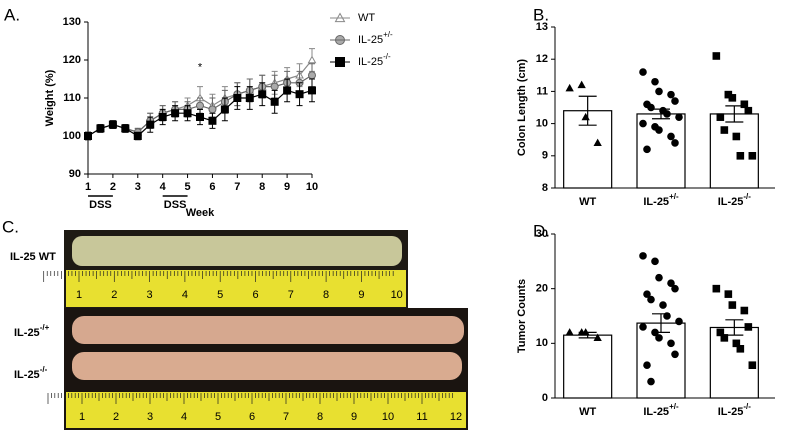  I want to click on y-tick-label: 8, so click(545, 188).